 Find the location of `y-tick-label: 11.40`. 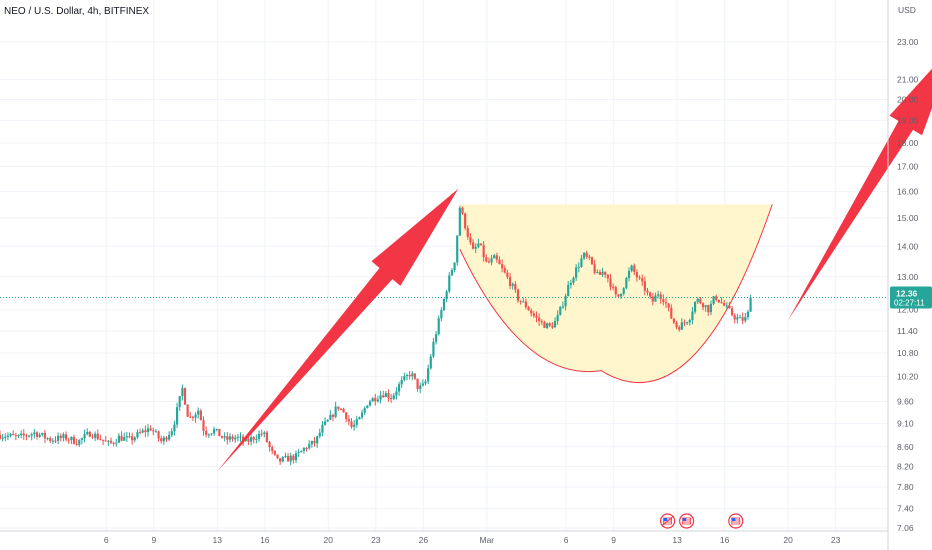

y-tick-label: 11.40 is located at coordinates (907, 331).